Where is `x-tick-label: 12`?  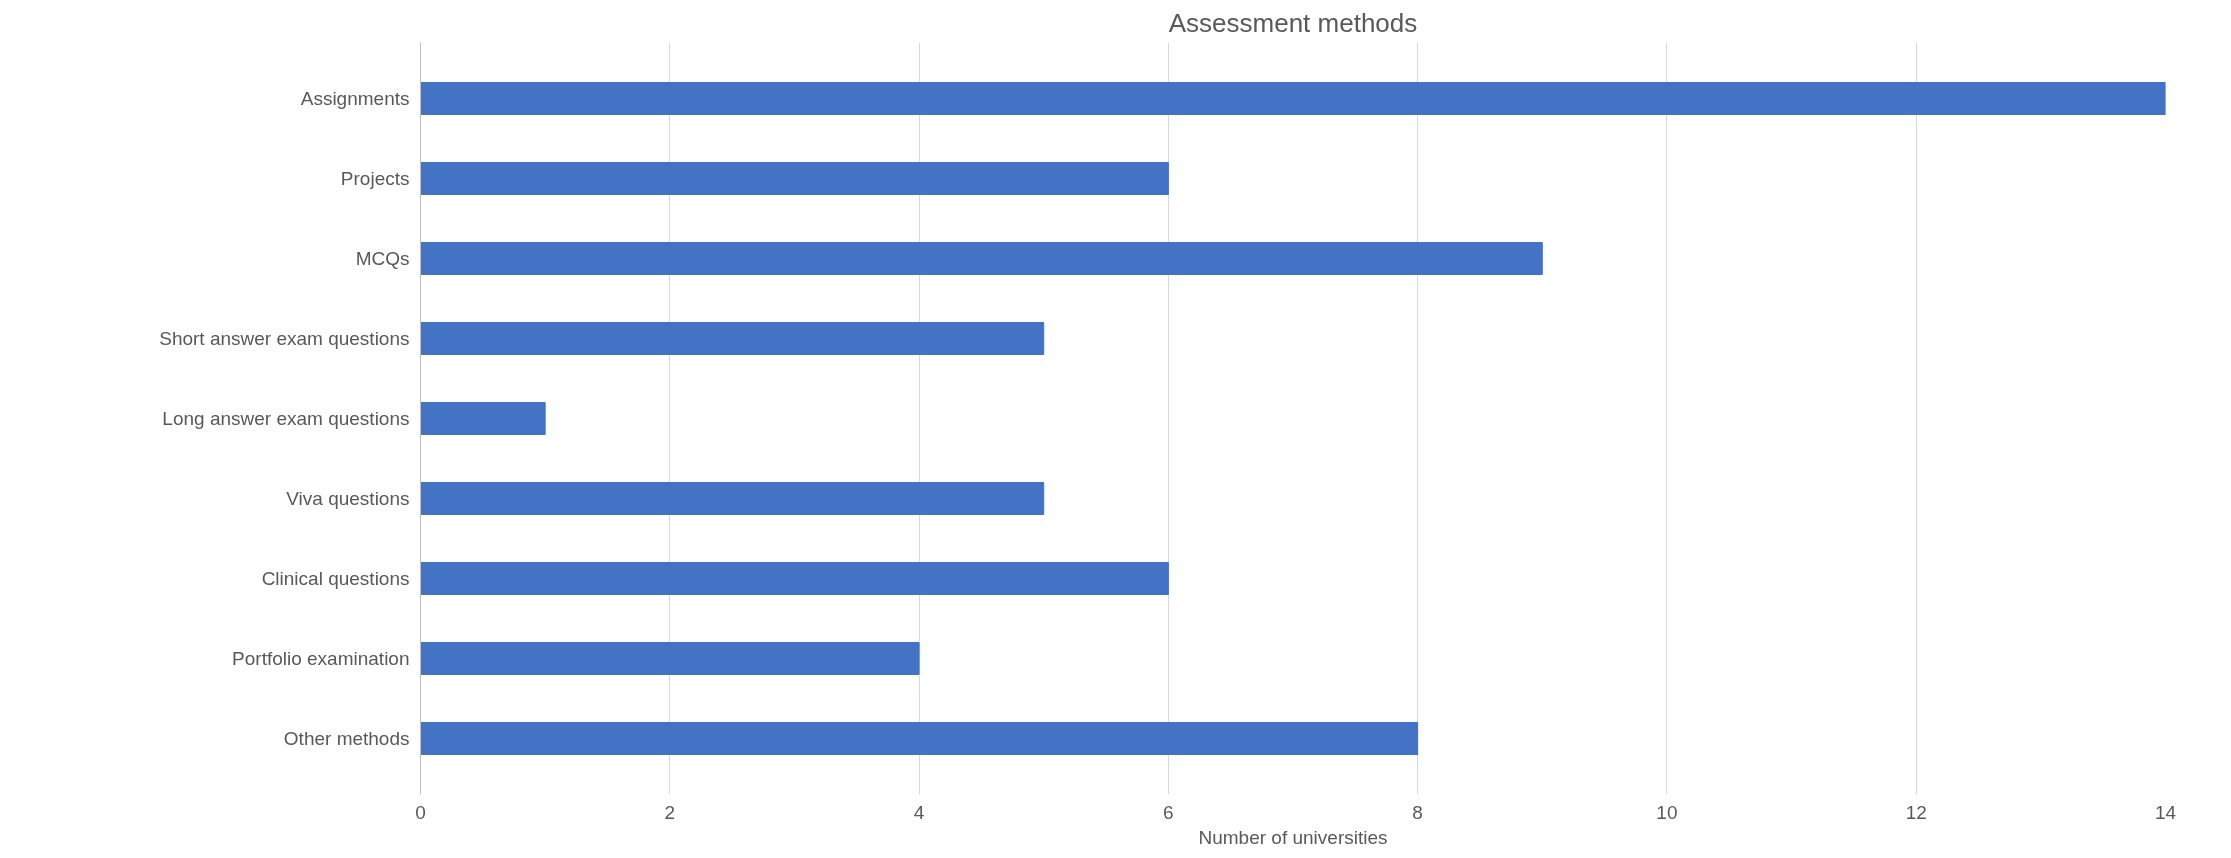
x-tick-label: 12 is located at coordinates (1916, 812).